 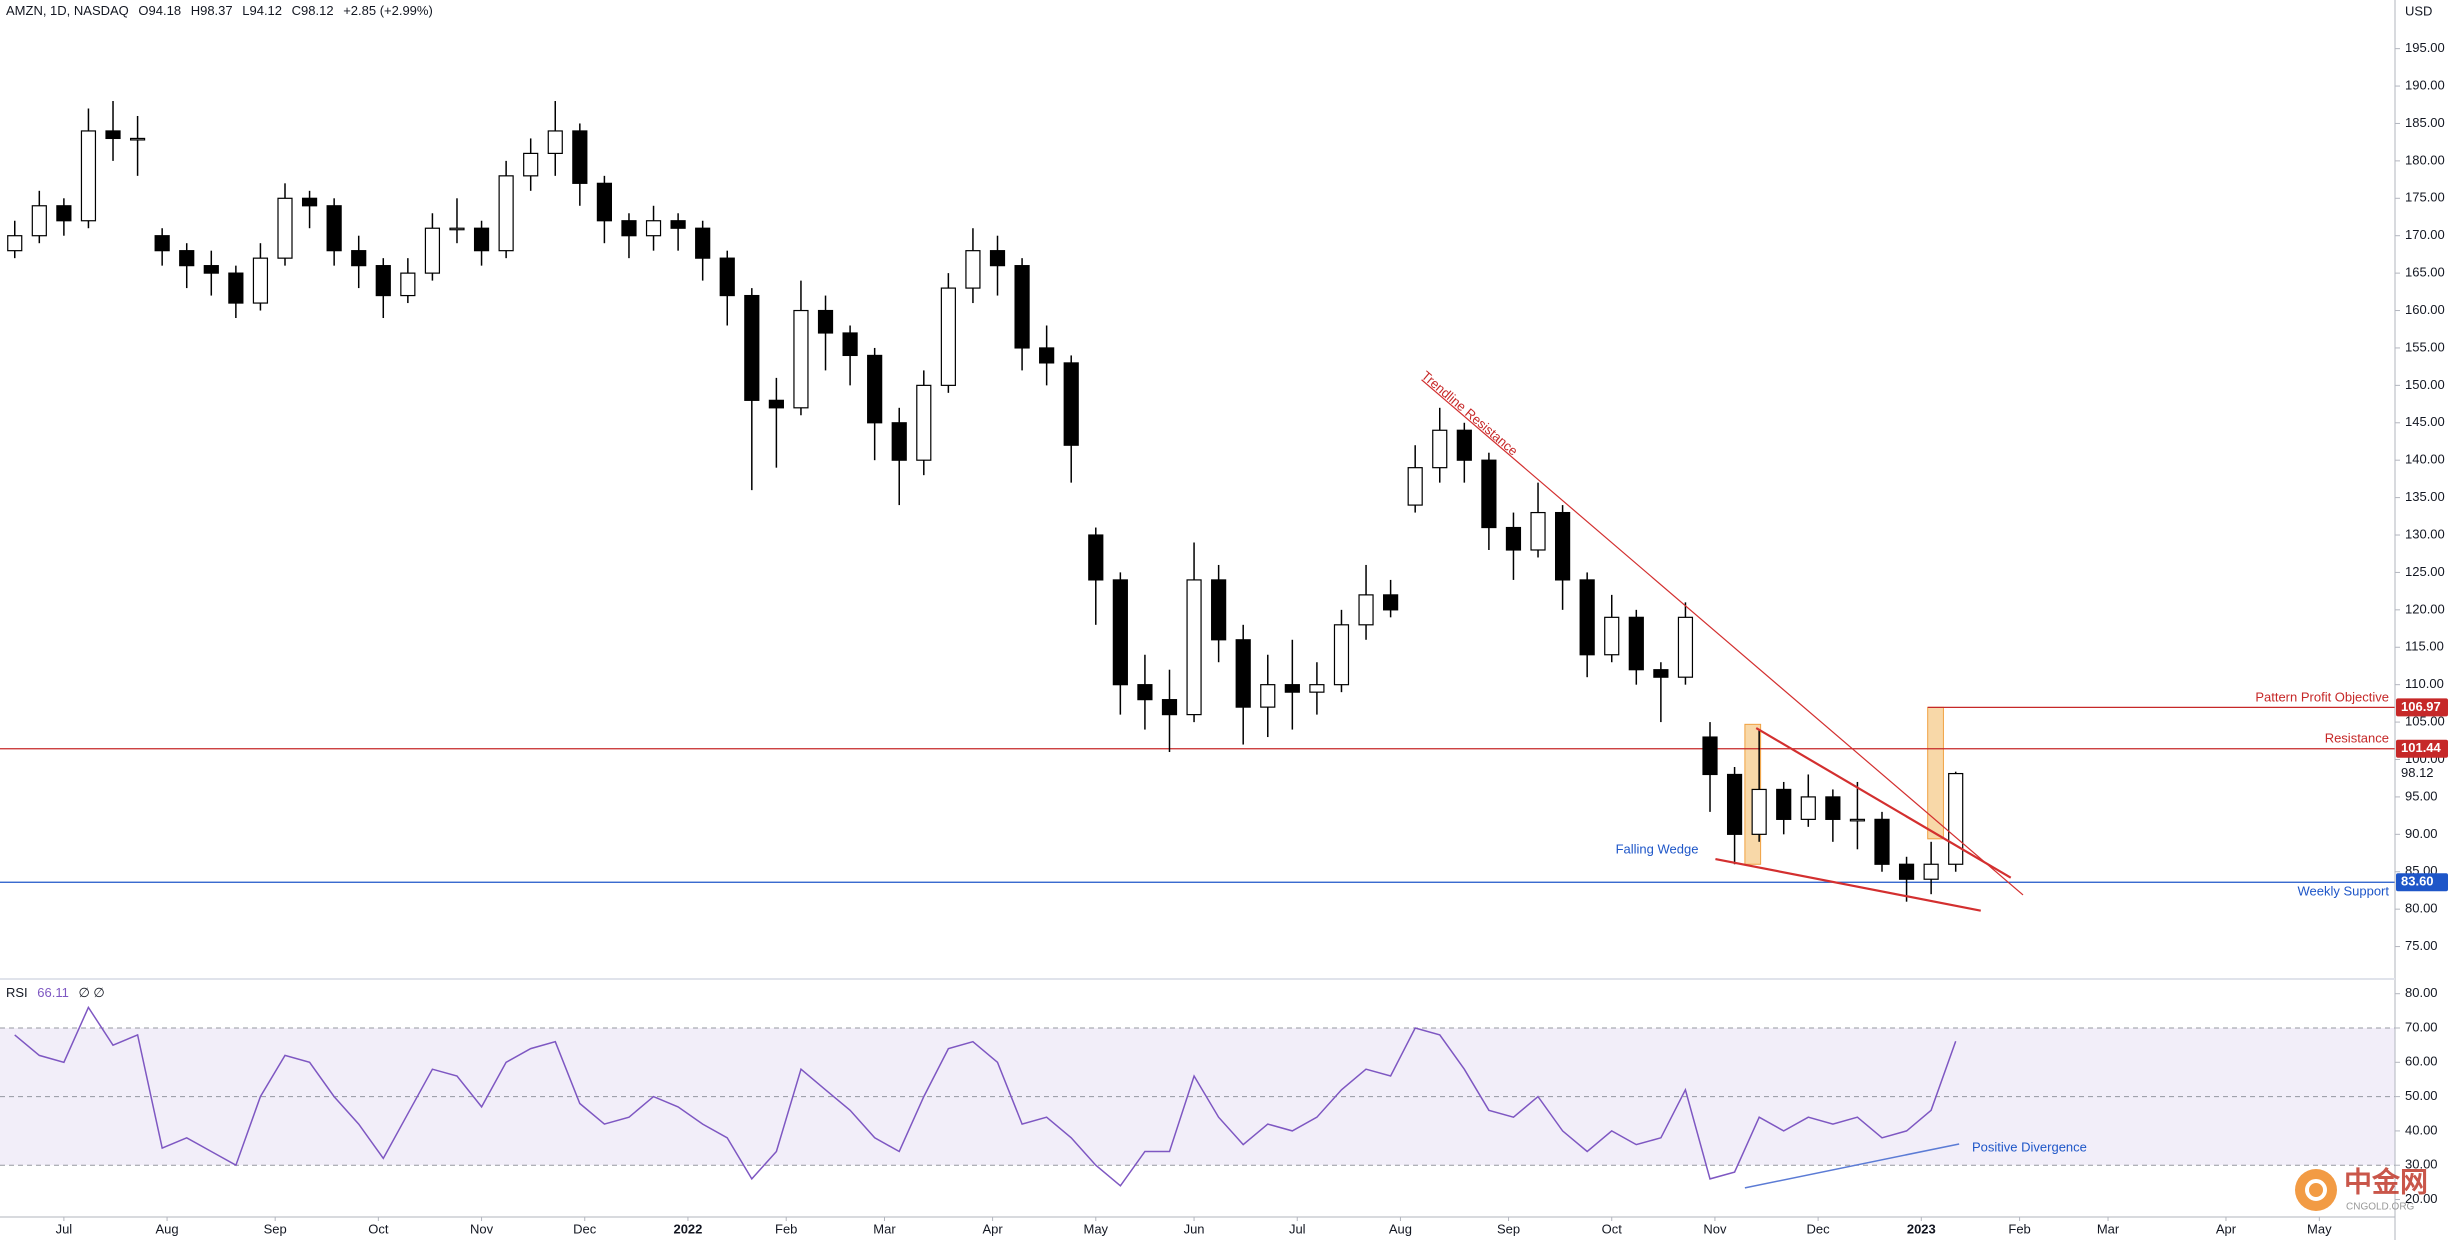 I want to click on x-tick-label: Jul, so click(x=1297, y=1228).